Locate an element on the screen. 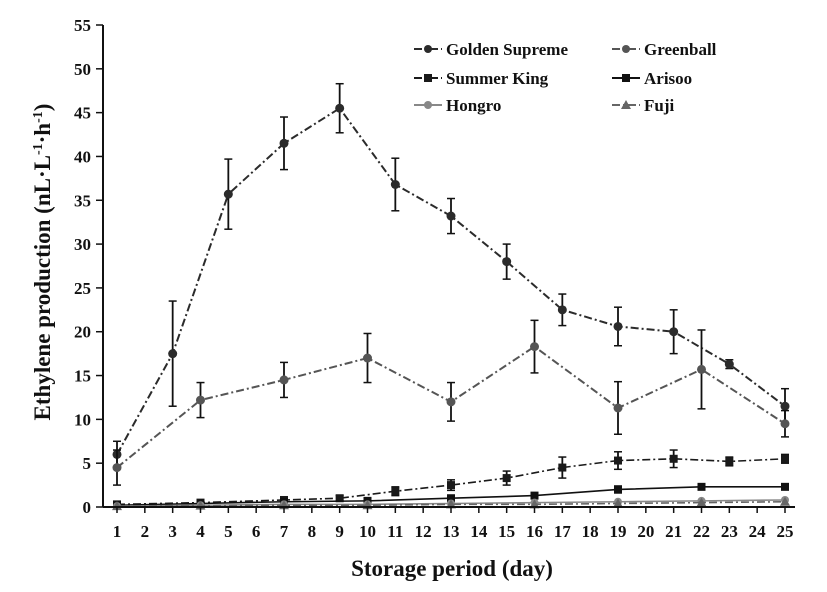 This screenshot has height=592, width=827. legend-item: Summer King is located at coordinates (481, 78).